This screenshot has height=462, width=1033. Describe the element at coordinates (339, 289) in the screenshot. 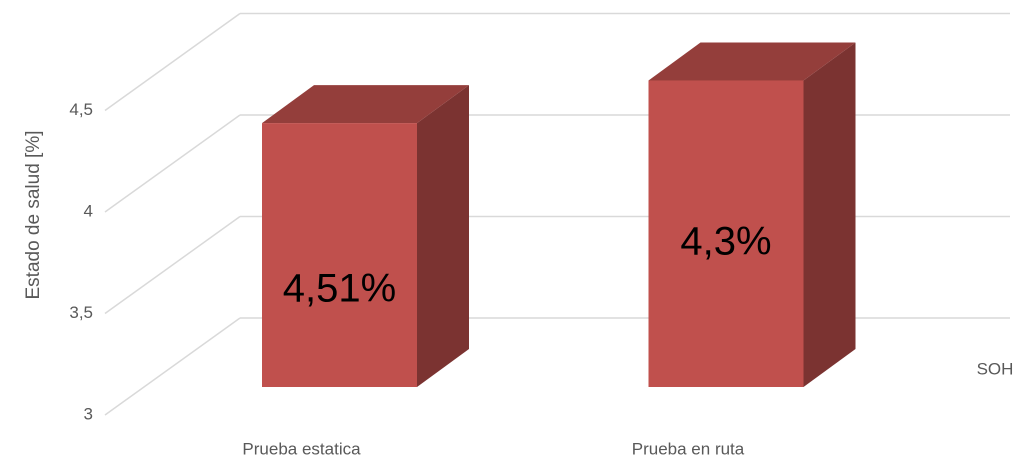

I see `annotation: 4,51%` at that location.